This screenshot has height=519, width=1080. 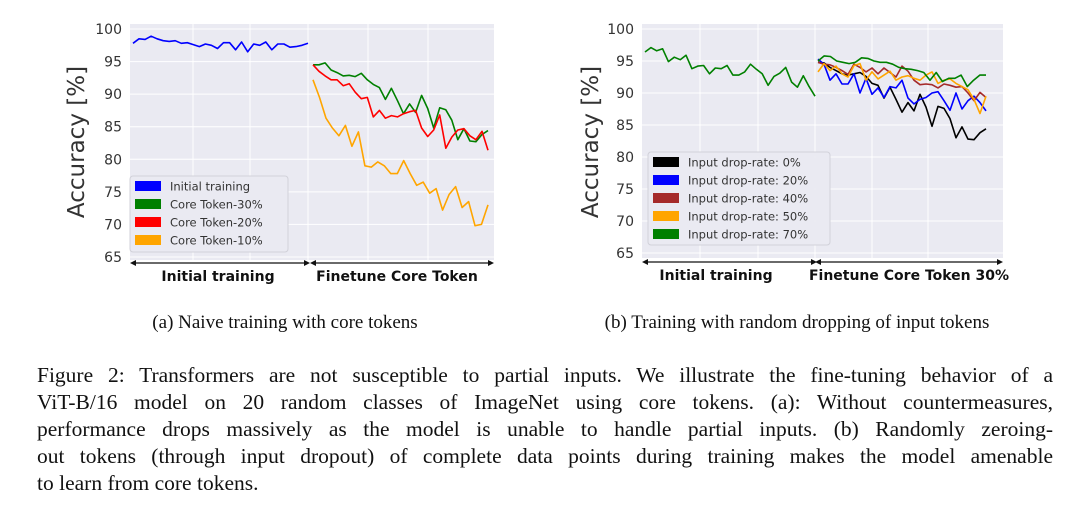 What do you see at coordinates (220, 44) in the screenshot?
I see `series-line-initial-training` at bounding box center [220, 44].